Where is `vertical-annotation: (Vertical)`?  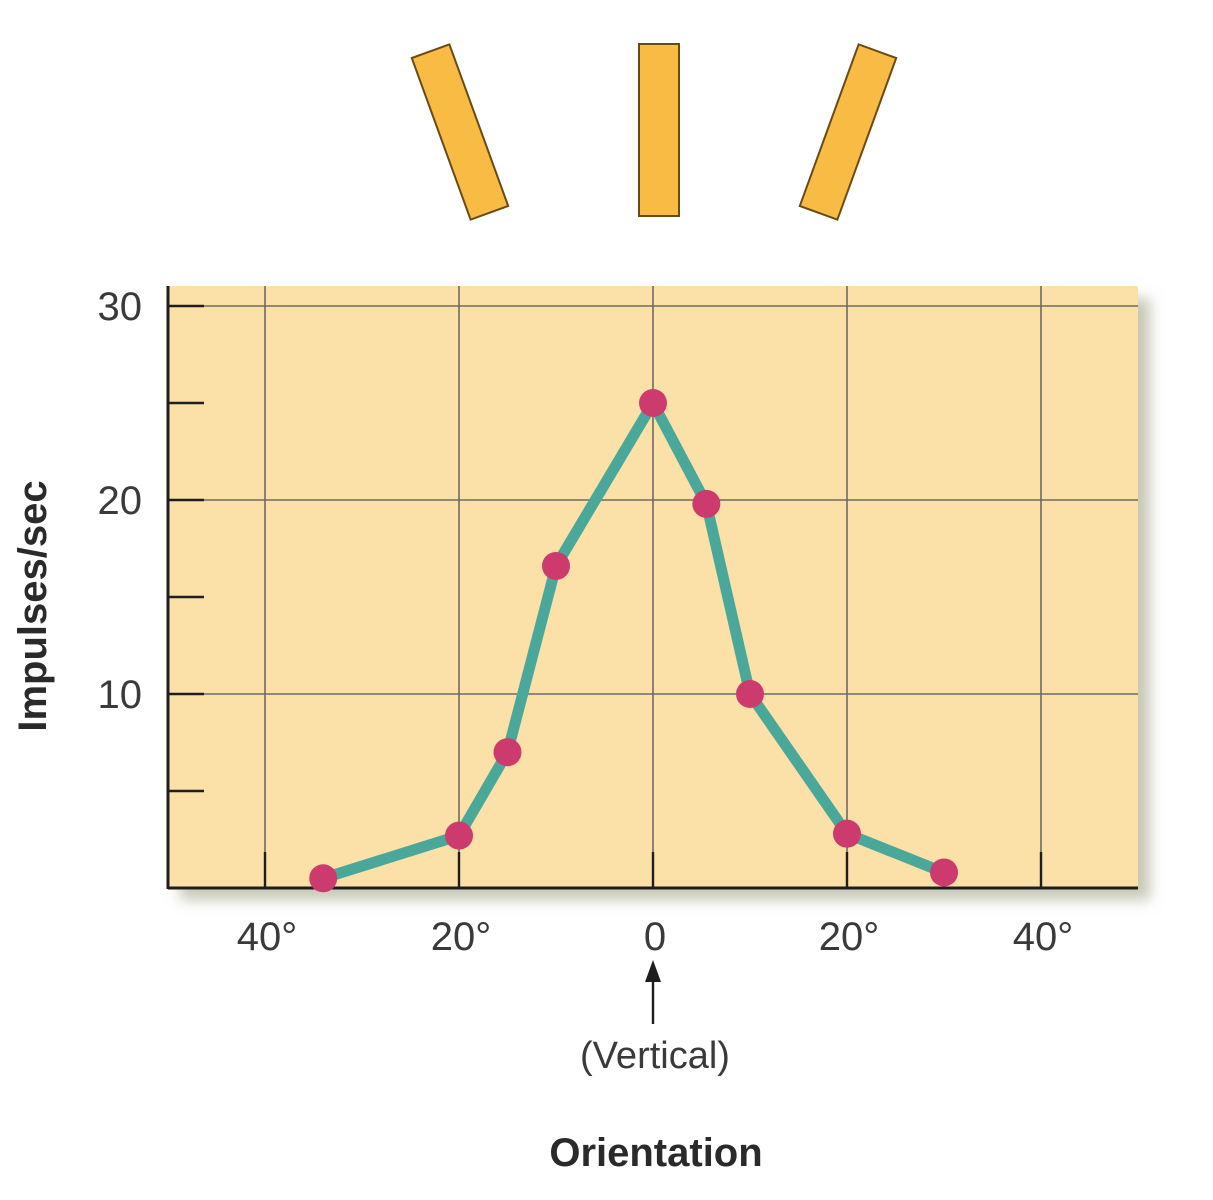 vertical-annotation: (Vertical) is located at coordinates (655, 1018).